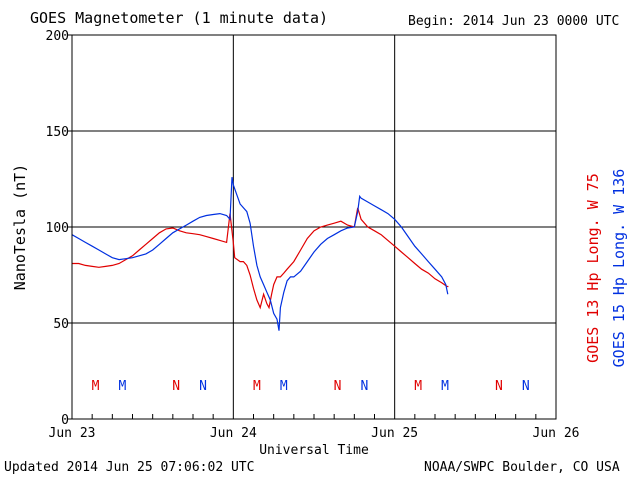 The image size is (640, 480). What do you see at coordinates (394, 433) in the screenshot?
I see `x-tick-label: Jun 25` at bounding box center [394, 433].